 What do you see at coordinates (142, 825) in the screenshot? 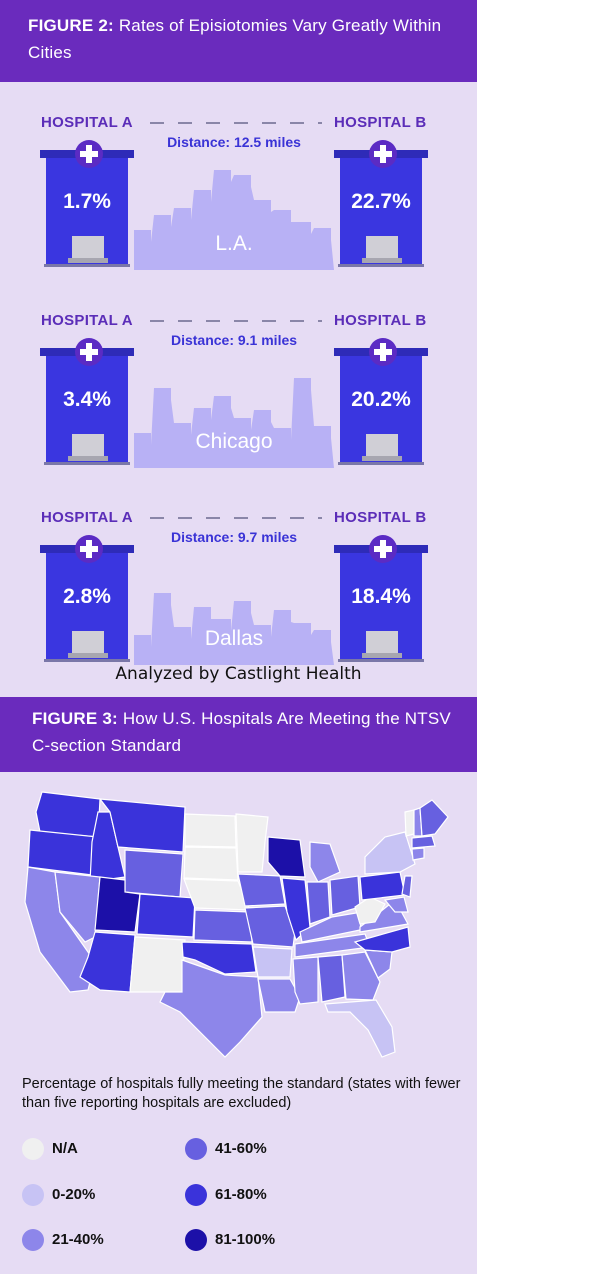
I see `state-mt` at bounding box center [142, 825].